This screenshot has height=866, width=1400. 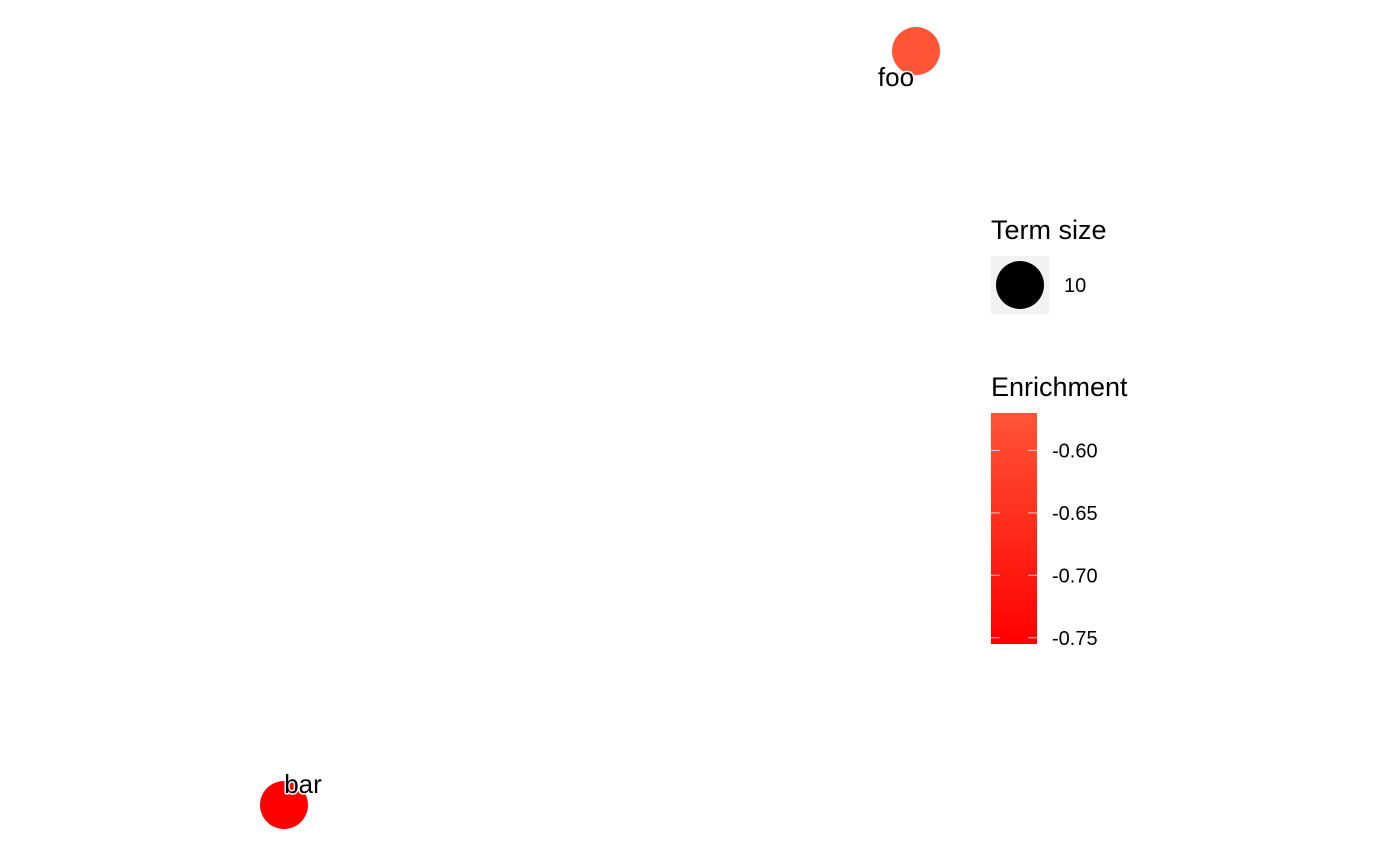 What do you see at coordinates (1044, 545) in the screenshot?
I see `color-legend-ticks: -0.60 -0.65 -0.70 -0.75` at bounding box center [1044, 545].